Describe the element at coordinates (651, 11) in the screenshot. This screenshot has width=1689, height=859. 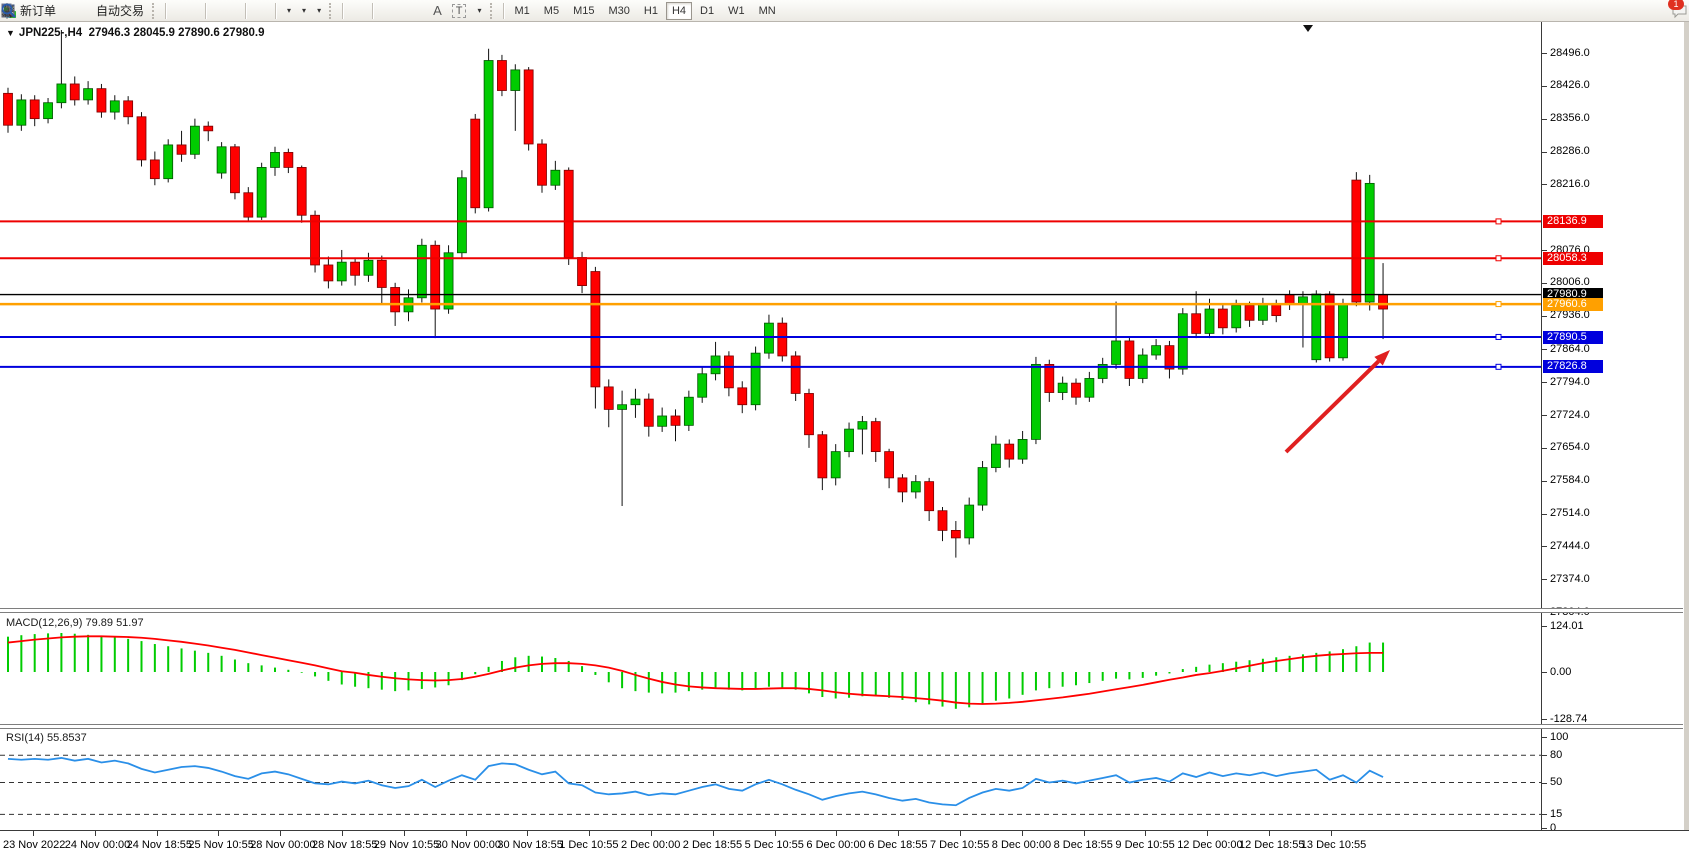
I see `timeframe-h1: H1` at that location.